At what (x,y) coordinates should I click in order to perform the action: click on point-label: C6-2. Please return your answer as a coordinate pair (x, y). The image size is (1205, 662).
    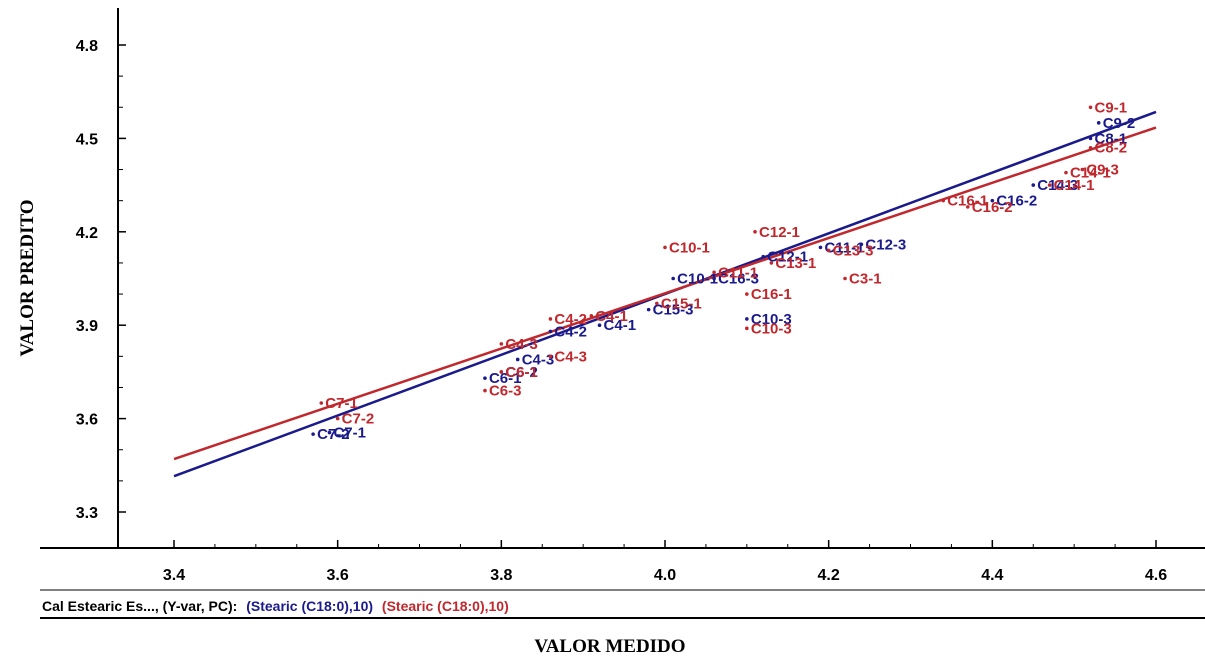
    Looking at the image, I should click on (521, 372).